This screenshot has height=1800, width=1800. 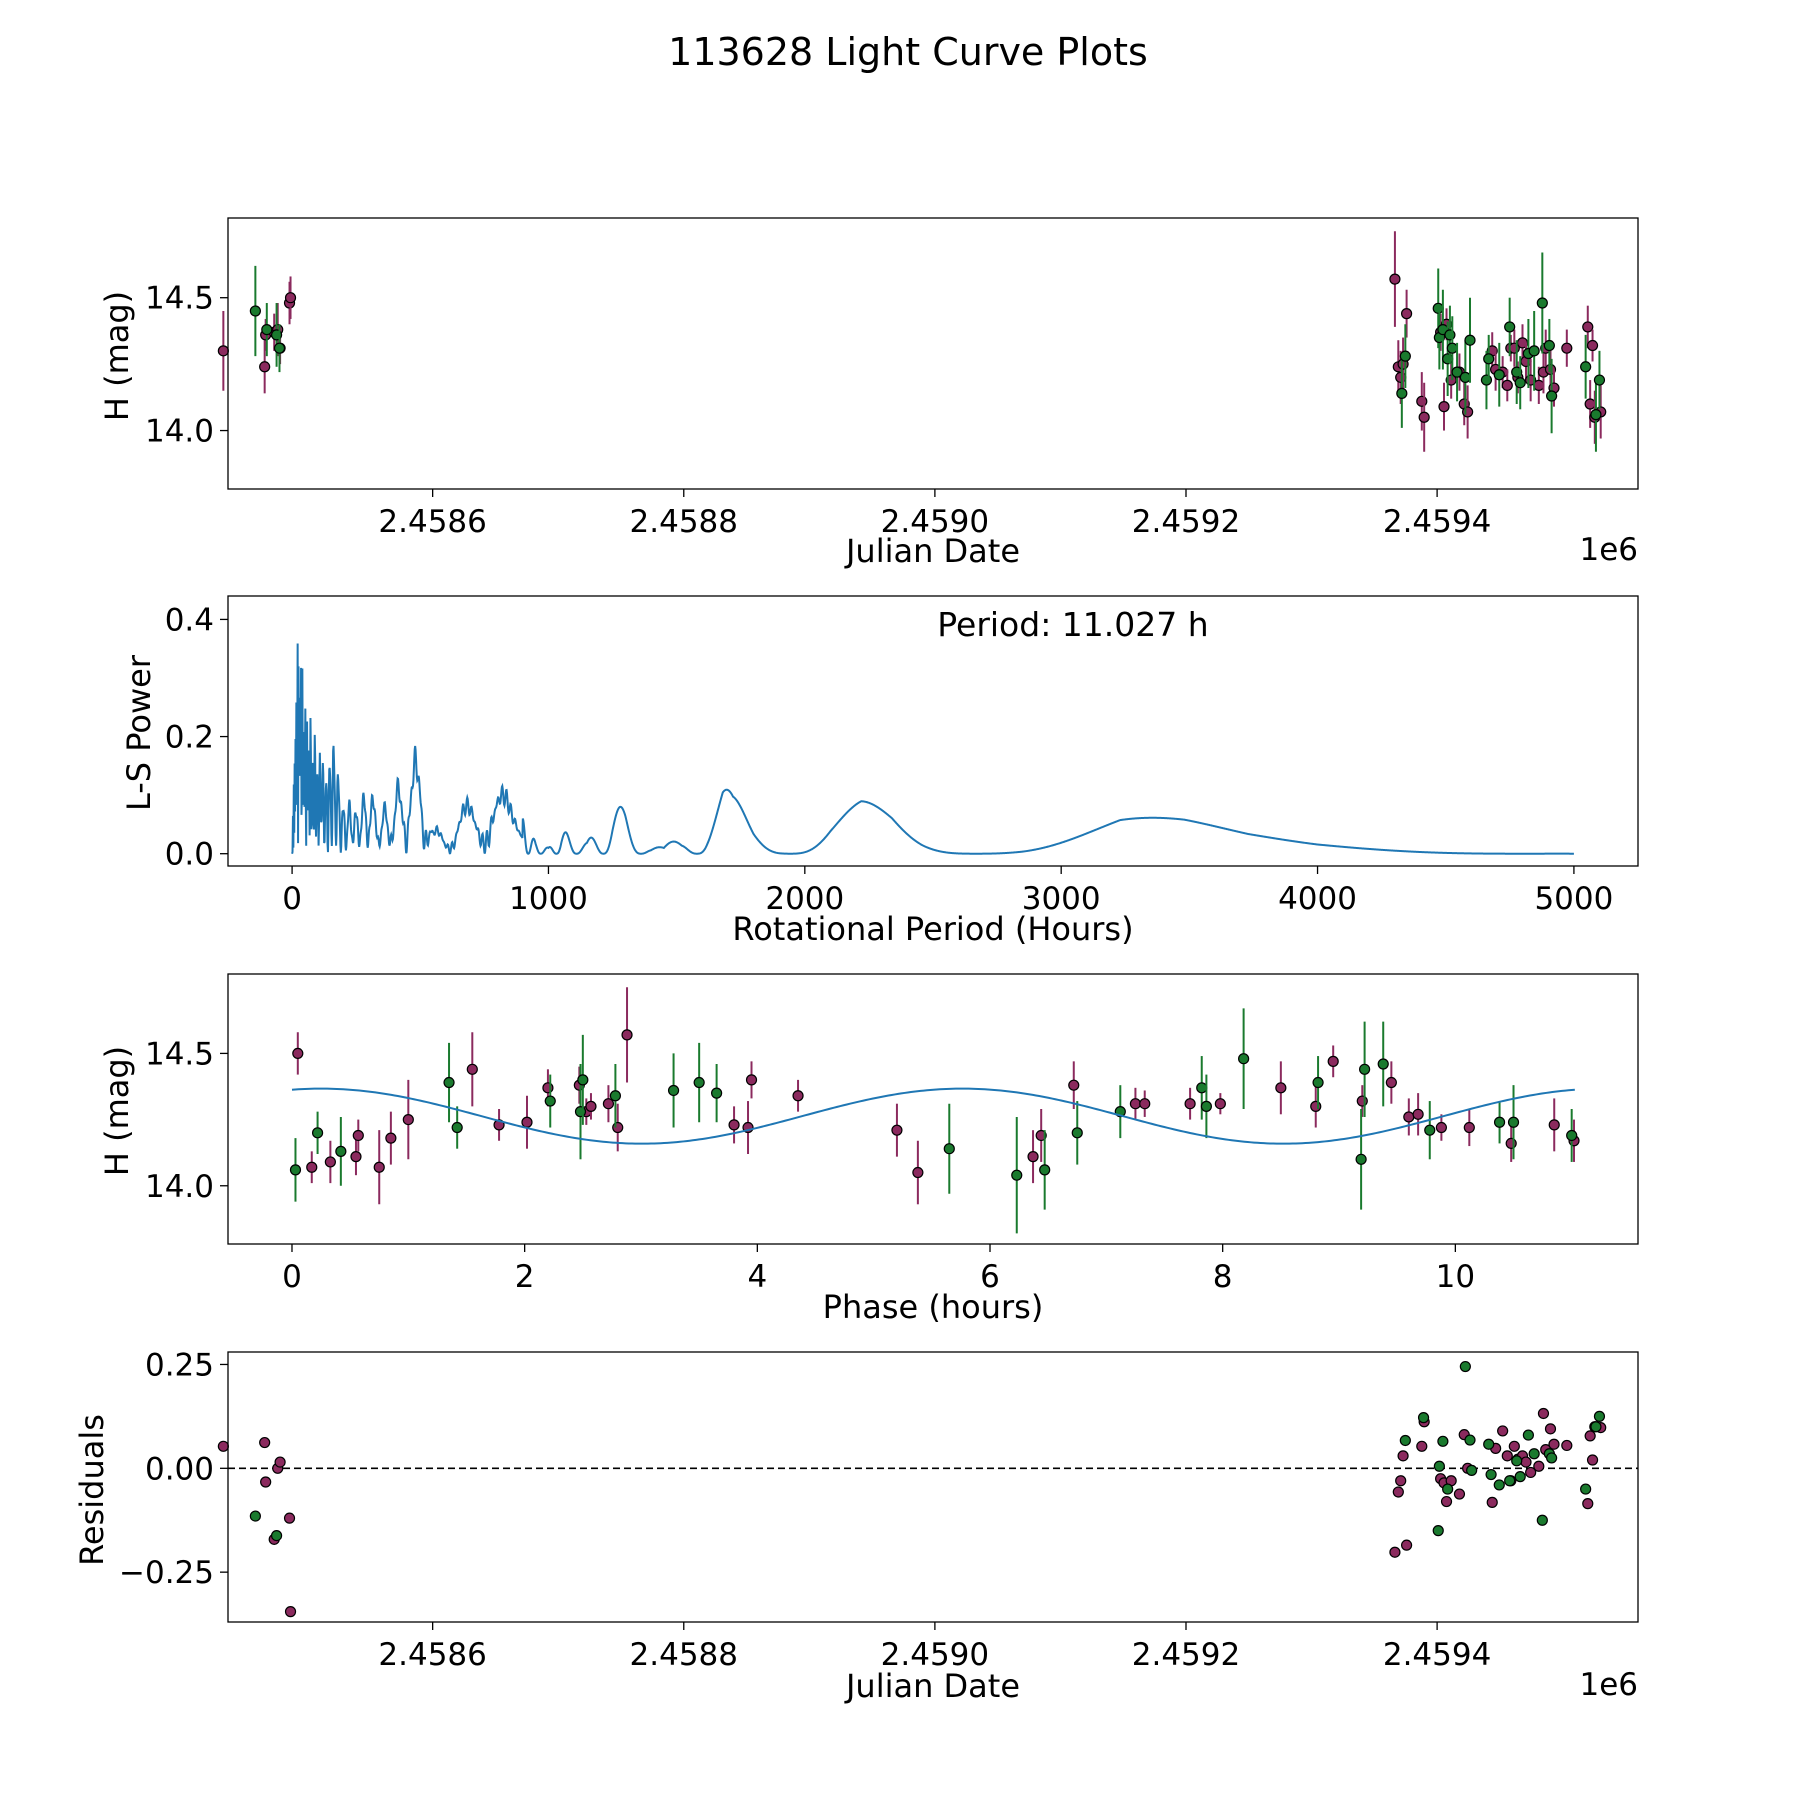 I want to click on panel-1-frame, so click(x=933, y=731).